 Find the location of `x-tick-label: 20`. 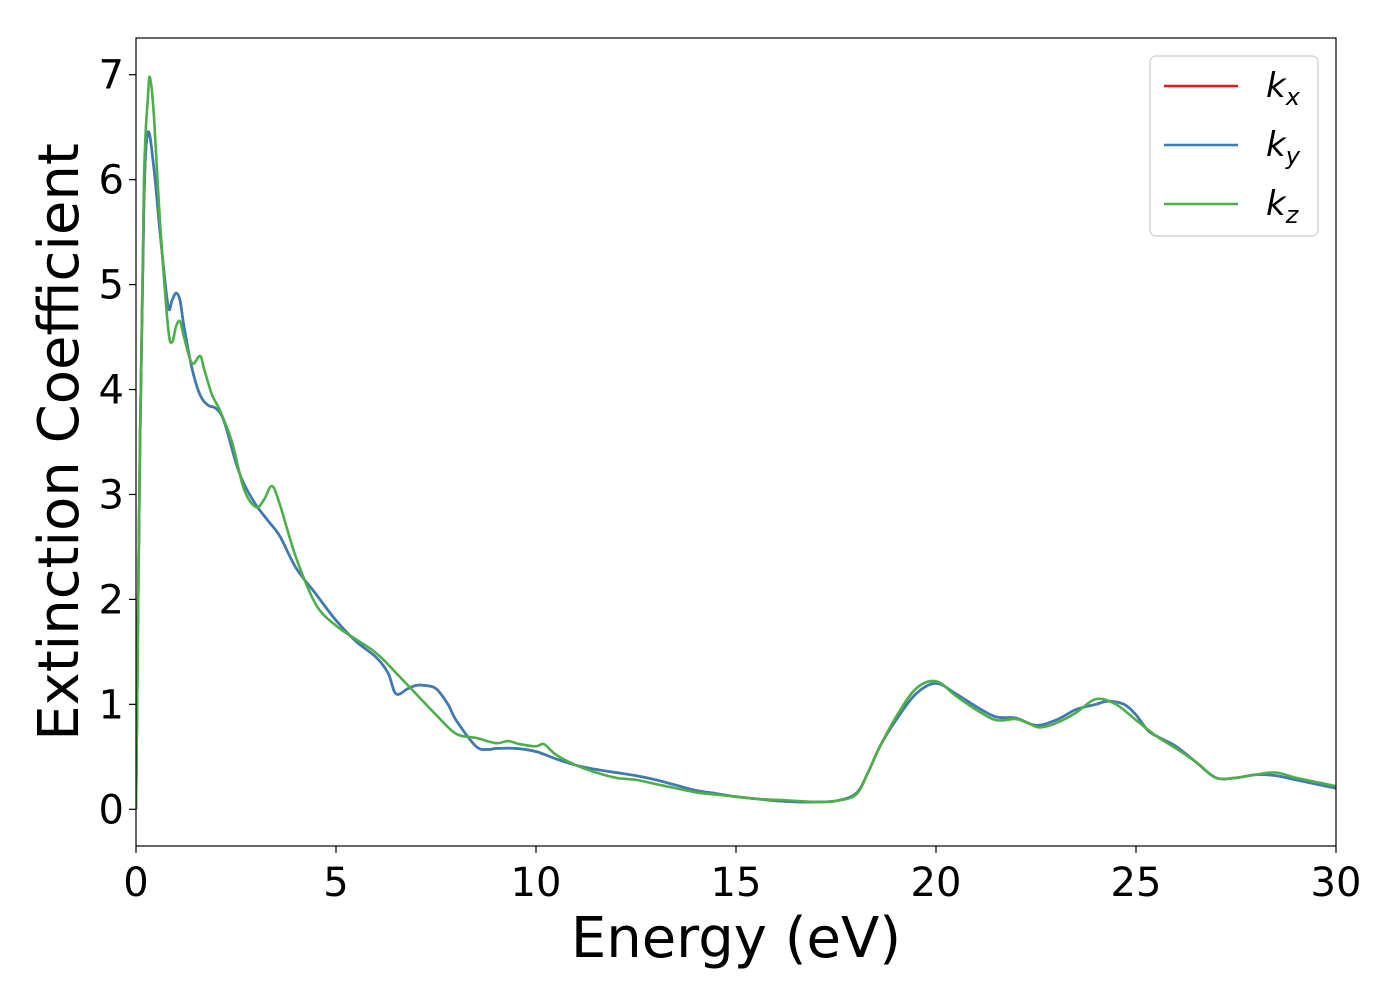

x-tick-label: 20 is located at coordinates (936, 883).